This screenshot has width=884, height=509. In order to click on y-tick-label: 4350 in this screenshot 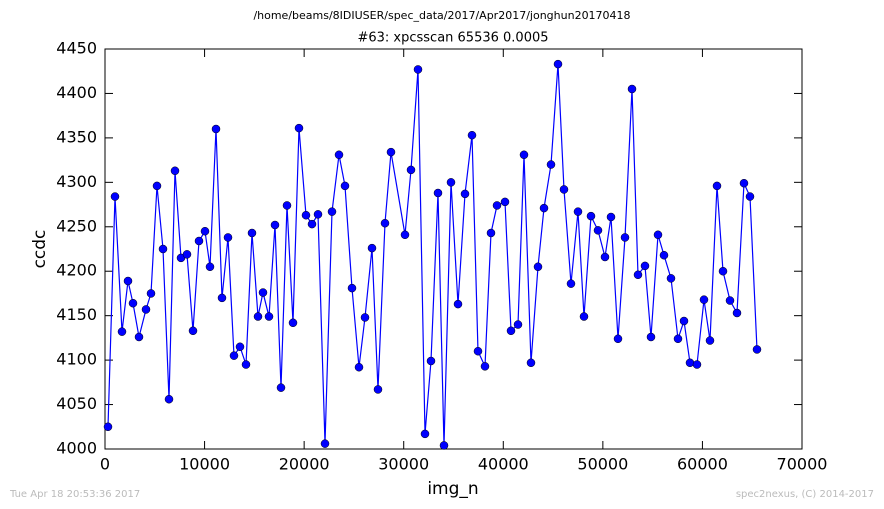, I will do `click(76, 136)`.